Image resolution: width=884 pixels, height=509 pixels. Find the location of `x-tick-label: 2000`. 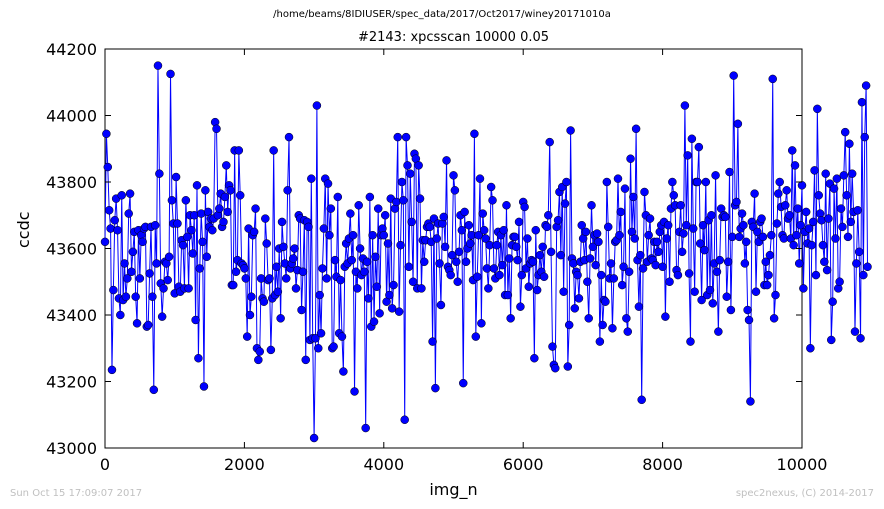

x-tick-label: 2000 is located at coordinates (244, 464).